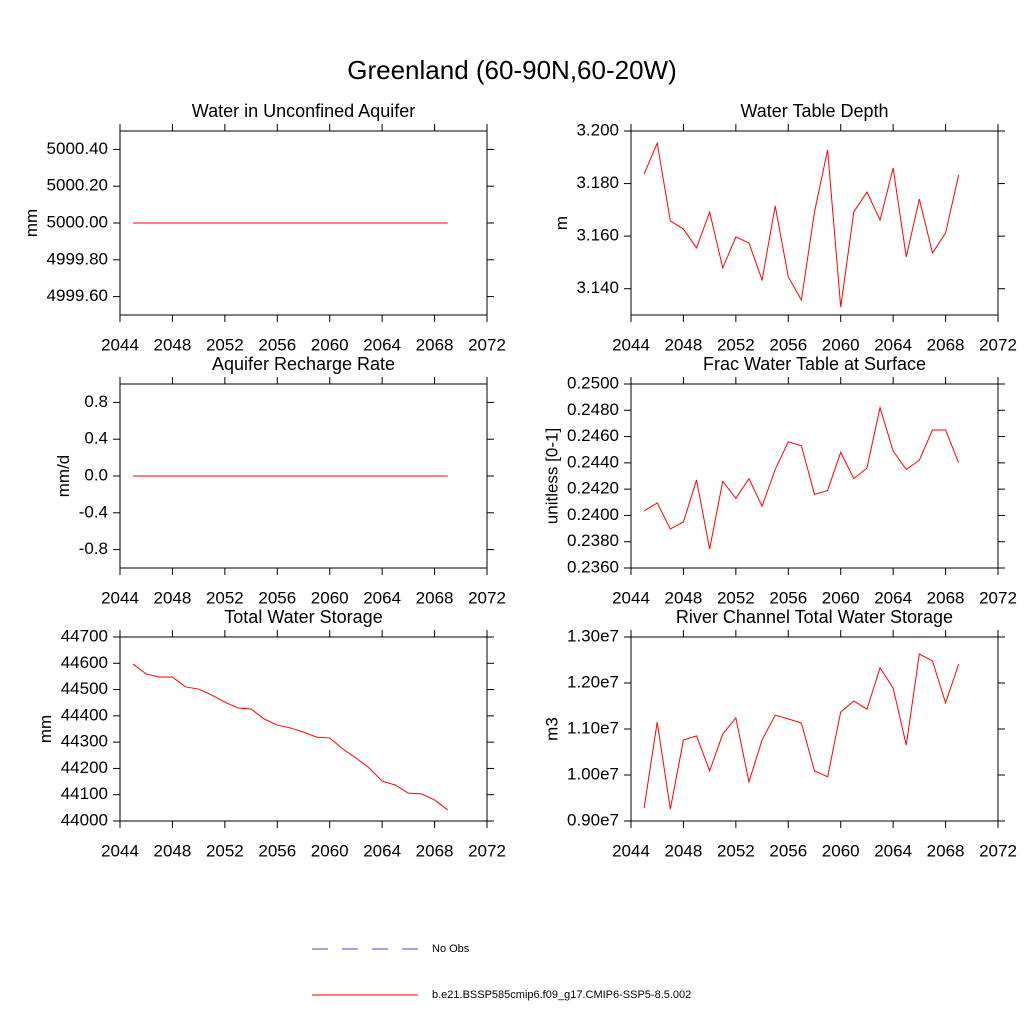  I want to click on y-tick-label: 1.20e7, so click(593, 681).